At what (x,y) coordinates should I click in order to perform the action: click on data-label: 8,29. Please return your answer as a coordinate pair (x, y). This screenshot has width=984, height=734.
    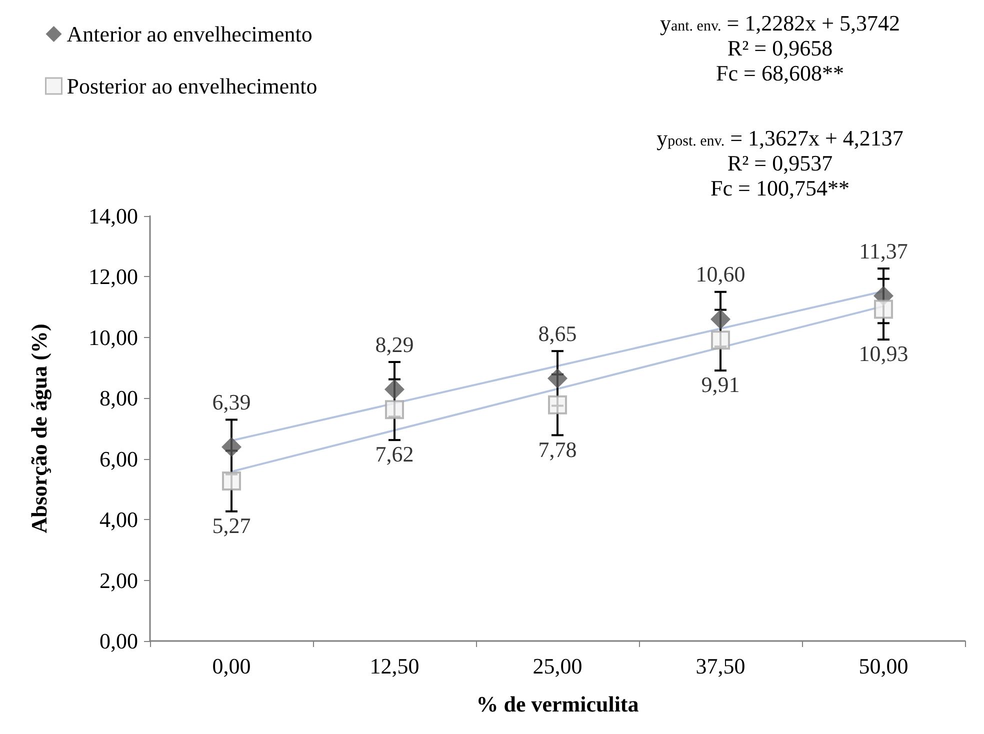
    Looking at the image, I should click on (394, 344).